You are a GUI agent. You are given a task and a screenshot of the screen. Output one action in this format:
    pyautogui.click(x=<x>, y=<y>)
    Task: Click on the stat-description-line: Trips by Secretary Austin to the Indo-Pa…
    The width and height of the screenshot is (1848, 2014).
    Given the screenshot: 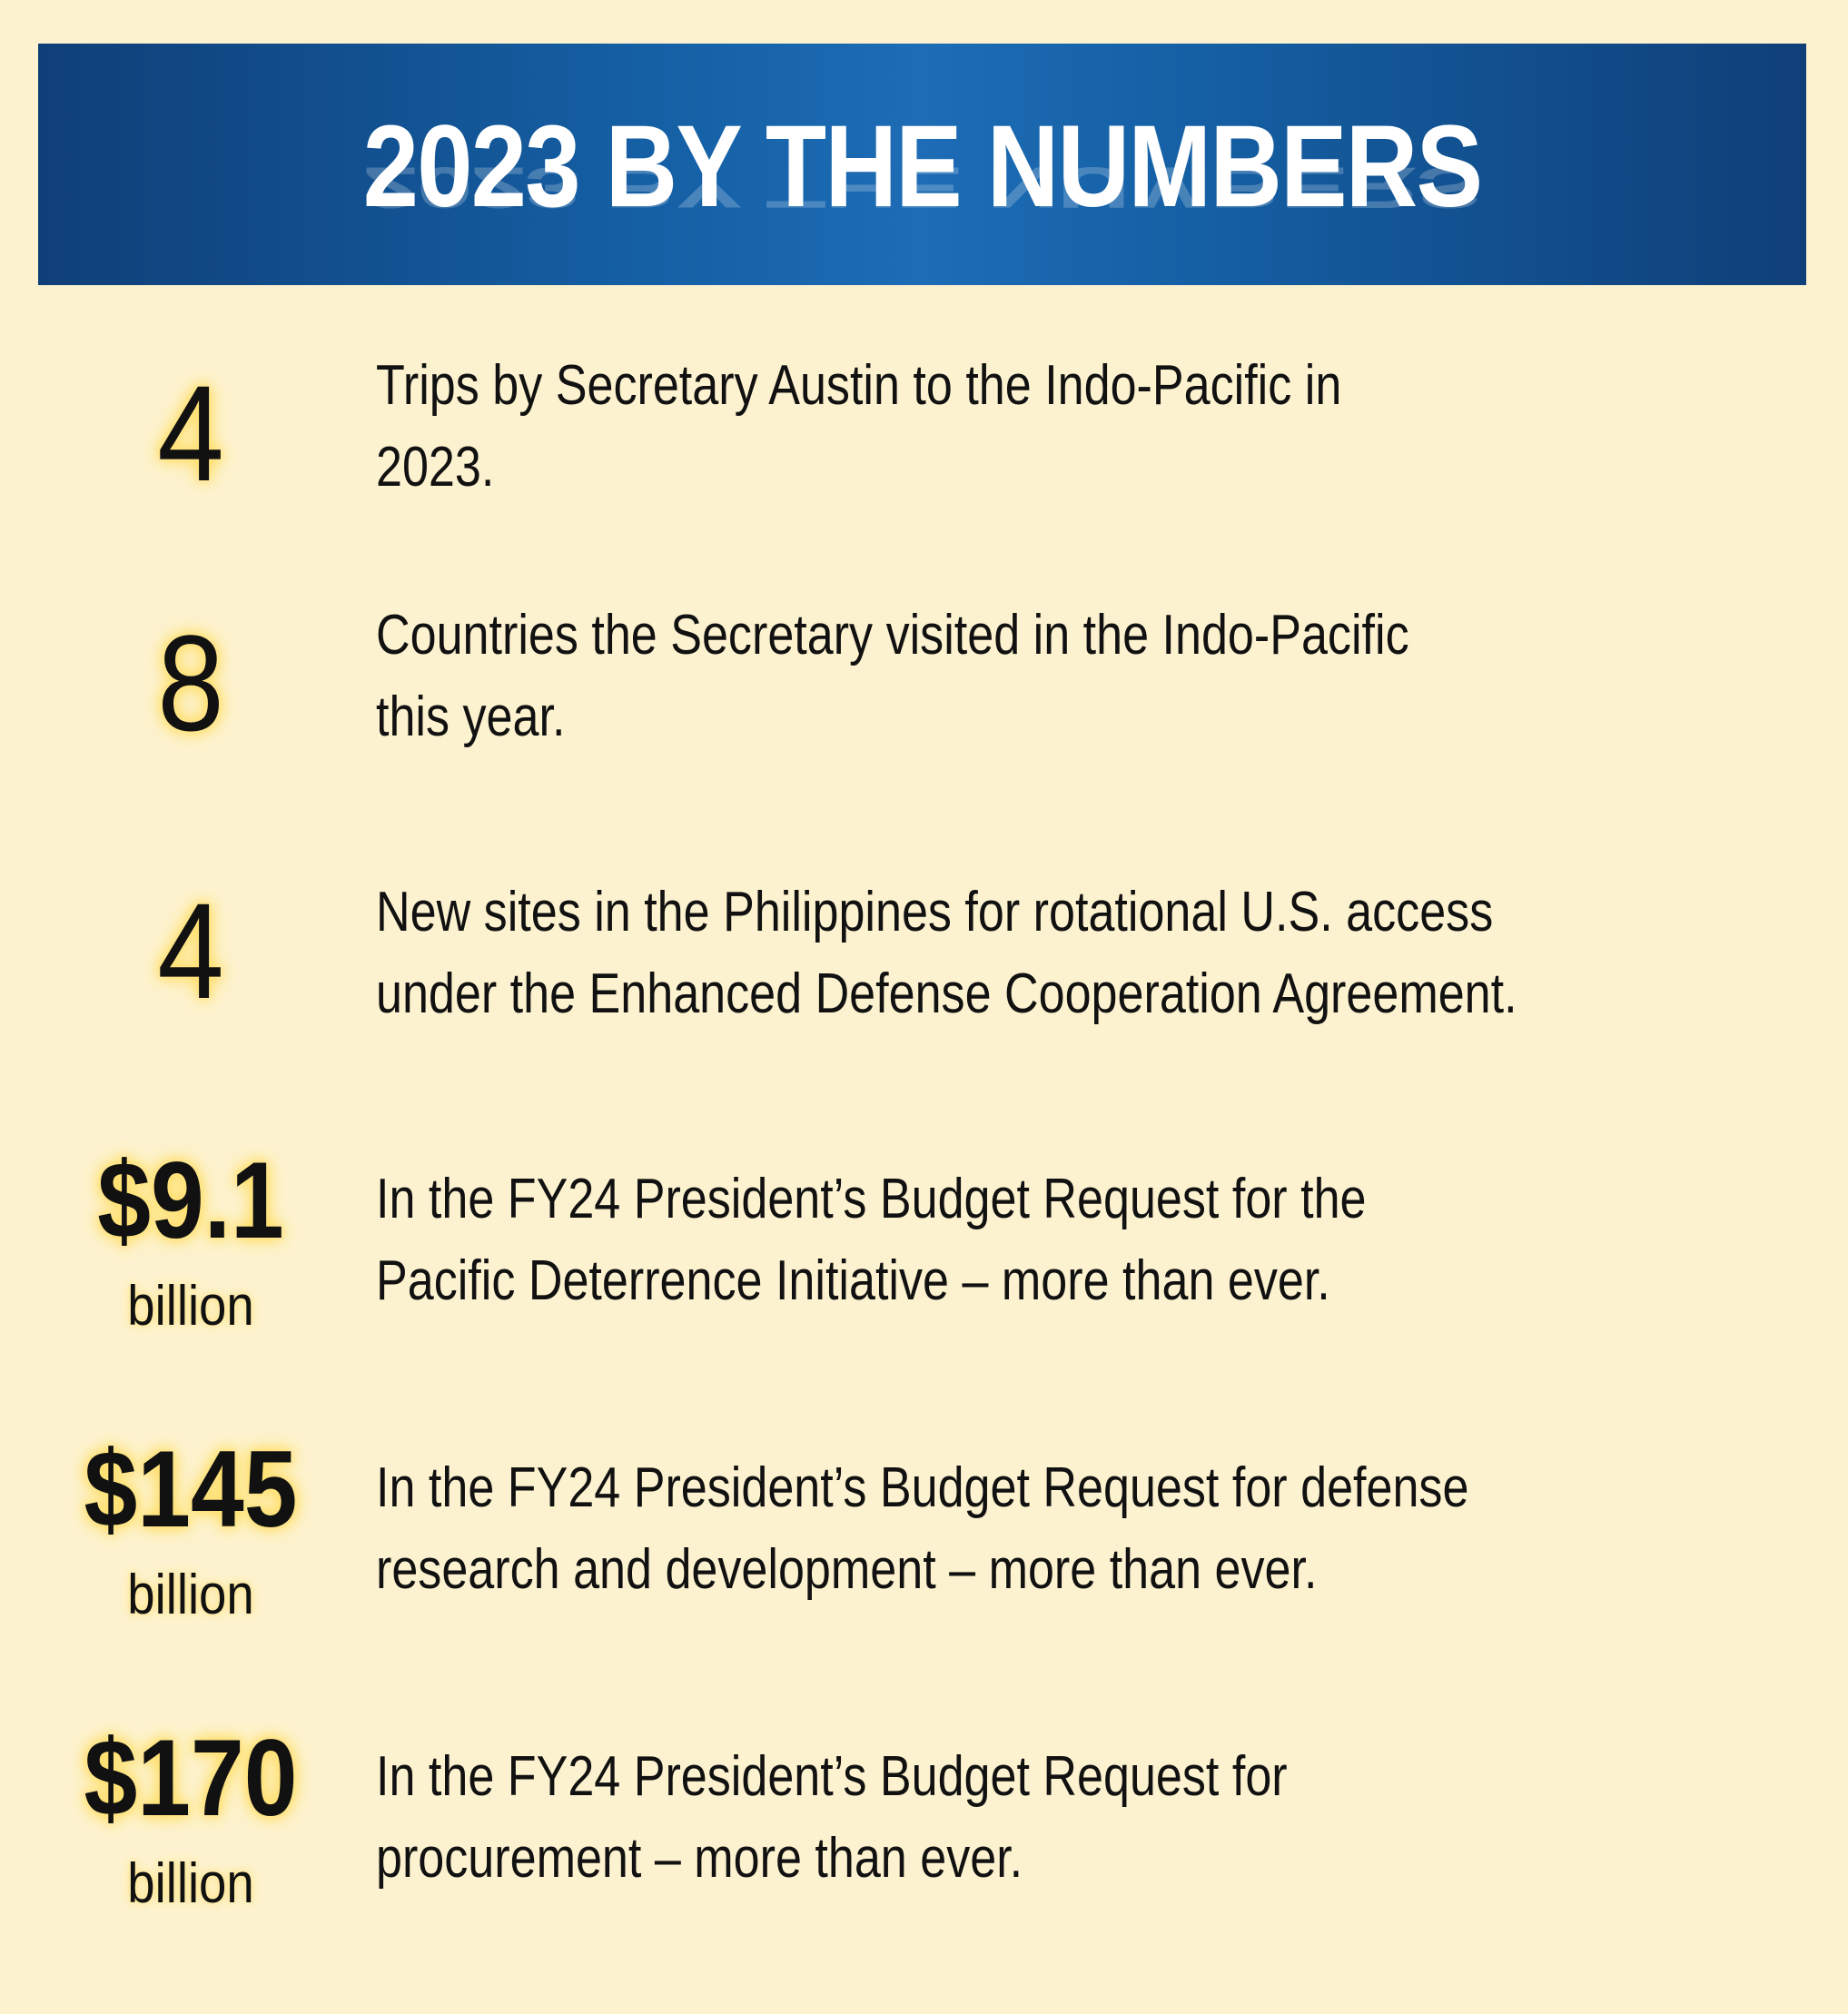 What is the action you would take?
    pyautogui.click(x=859, y=385)
    